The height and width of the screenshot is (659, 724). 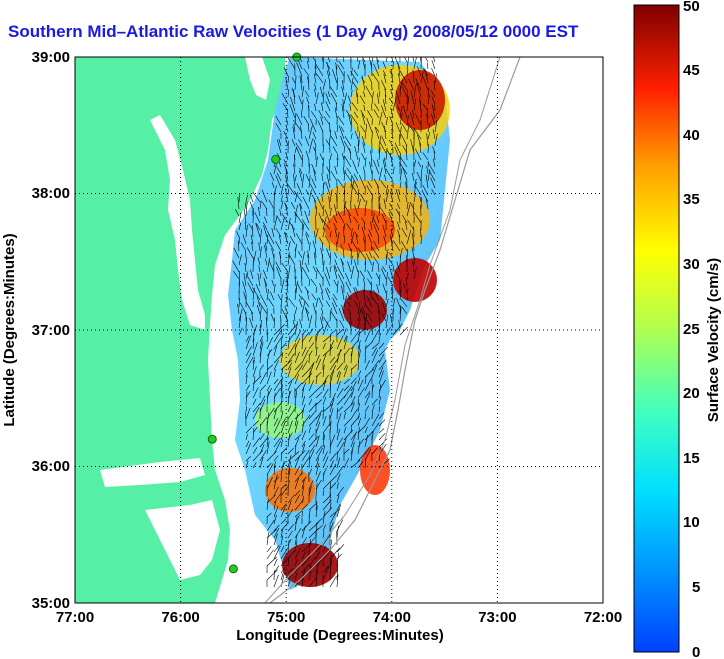 What do you see at coordinates (696, 587) in the screenshot?
I see `colorbar-tick: 5` at bounding box center [696, 587].